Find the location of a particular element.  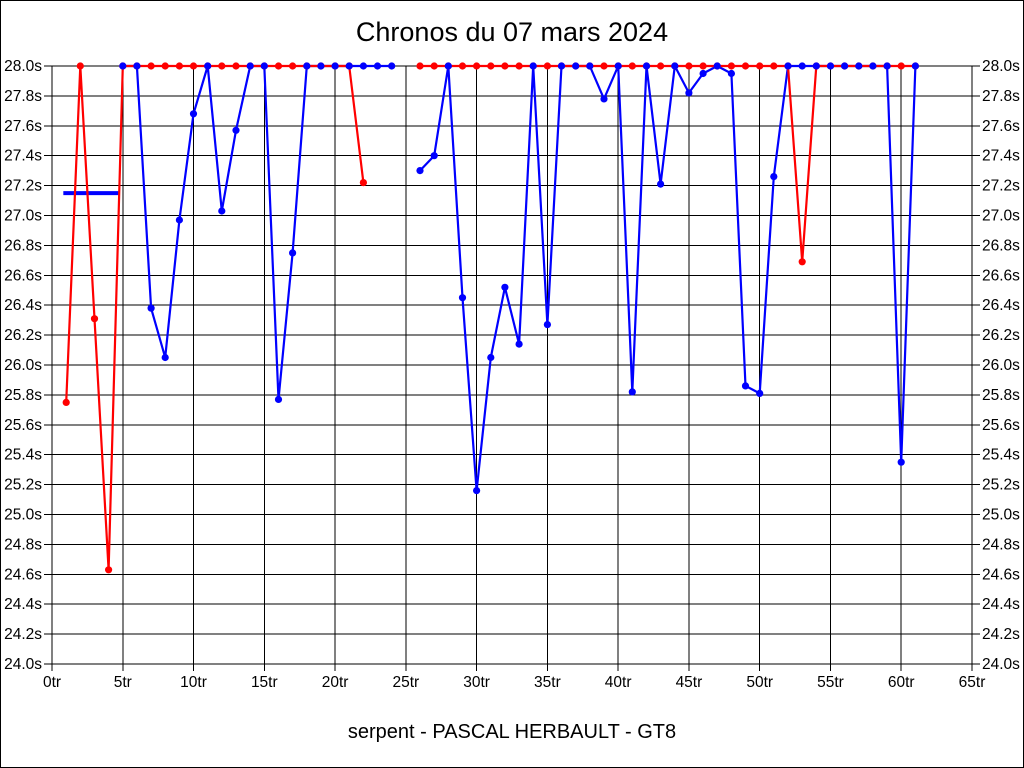

chart-title: Chronos du 07 mars 2024 is located at coordinates (512, 32).